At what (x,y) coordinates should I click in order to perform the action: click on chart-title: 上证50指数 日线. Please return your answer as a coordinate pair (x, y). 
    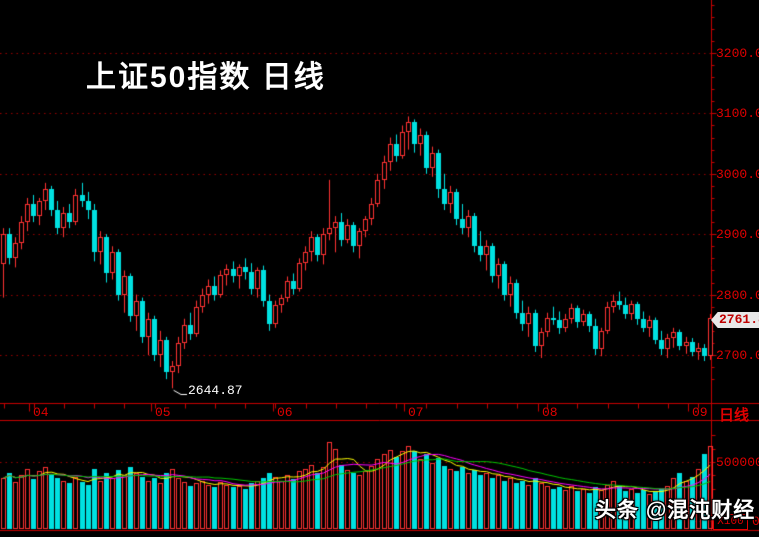
    Looking at the image, I should click on (206, 77).